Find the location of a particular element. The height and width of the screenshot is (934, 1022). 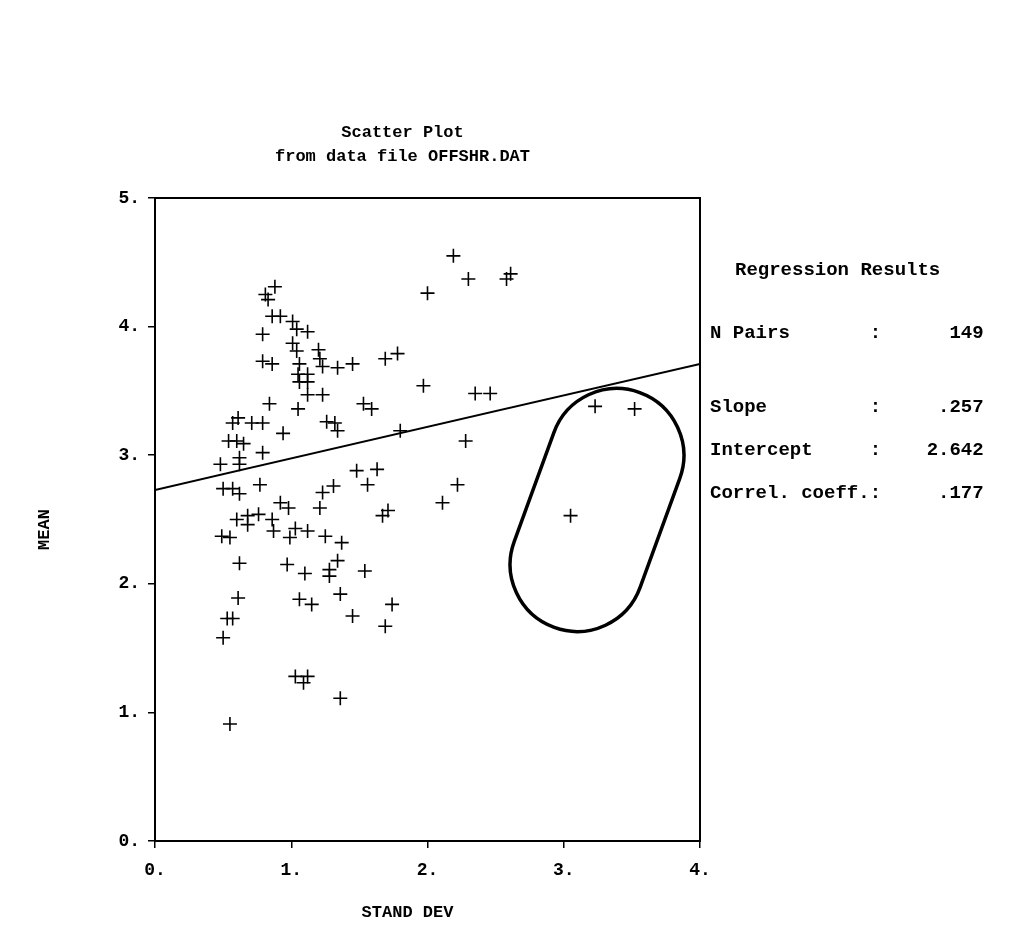

y-tick-label: 1. is located at coordinates (129, 711).